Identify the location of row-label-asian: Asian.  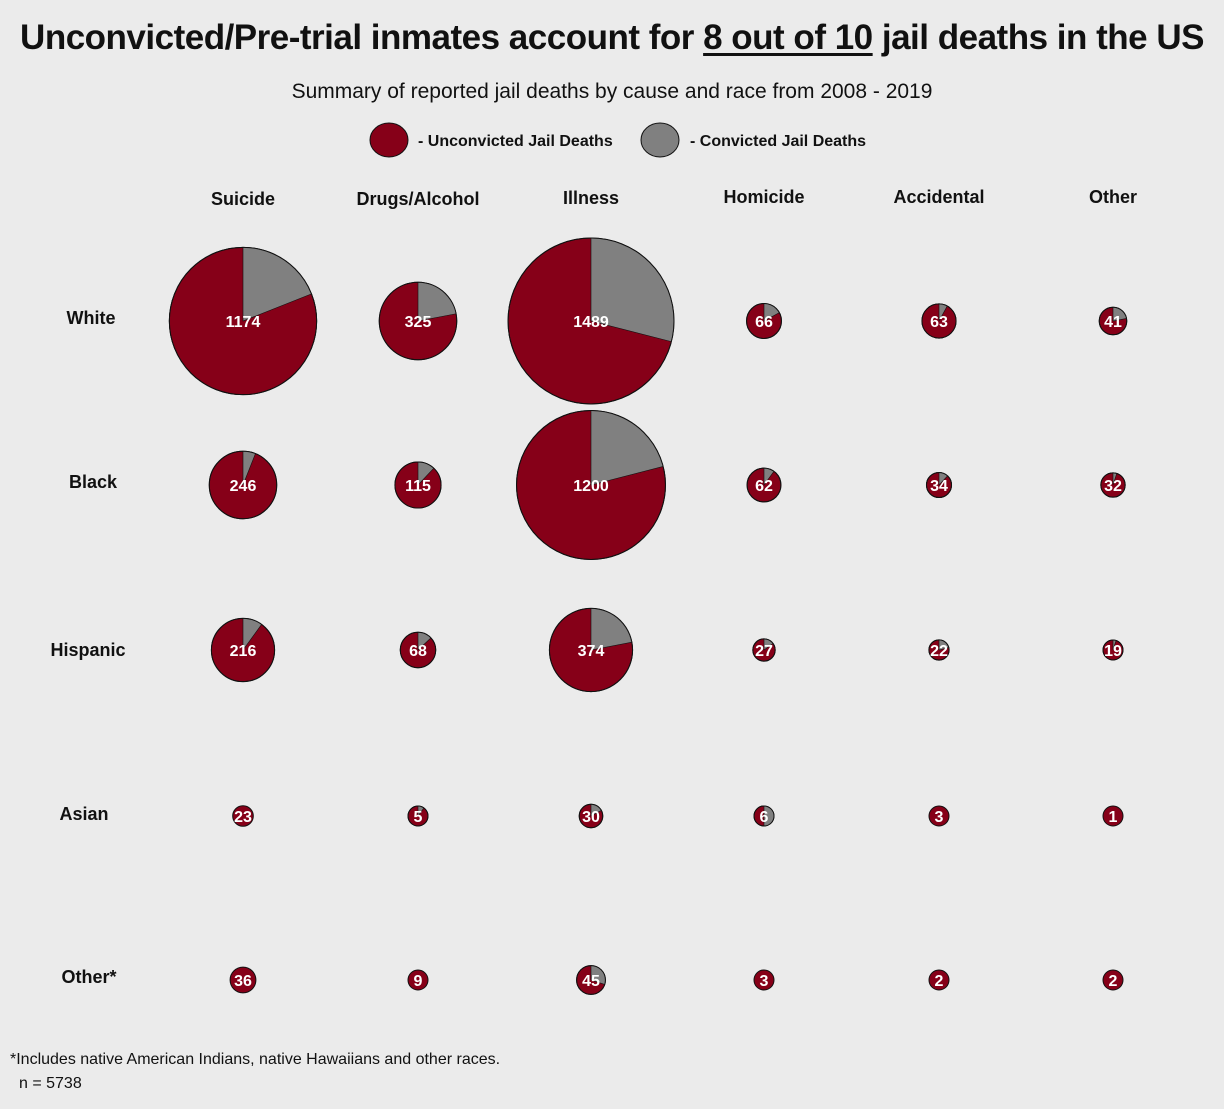
(83, 814).